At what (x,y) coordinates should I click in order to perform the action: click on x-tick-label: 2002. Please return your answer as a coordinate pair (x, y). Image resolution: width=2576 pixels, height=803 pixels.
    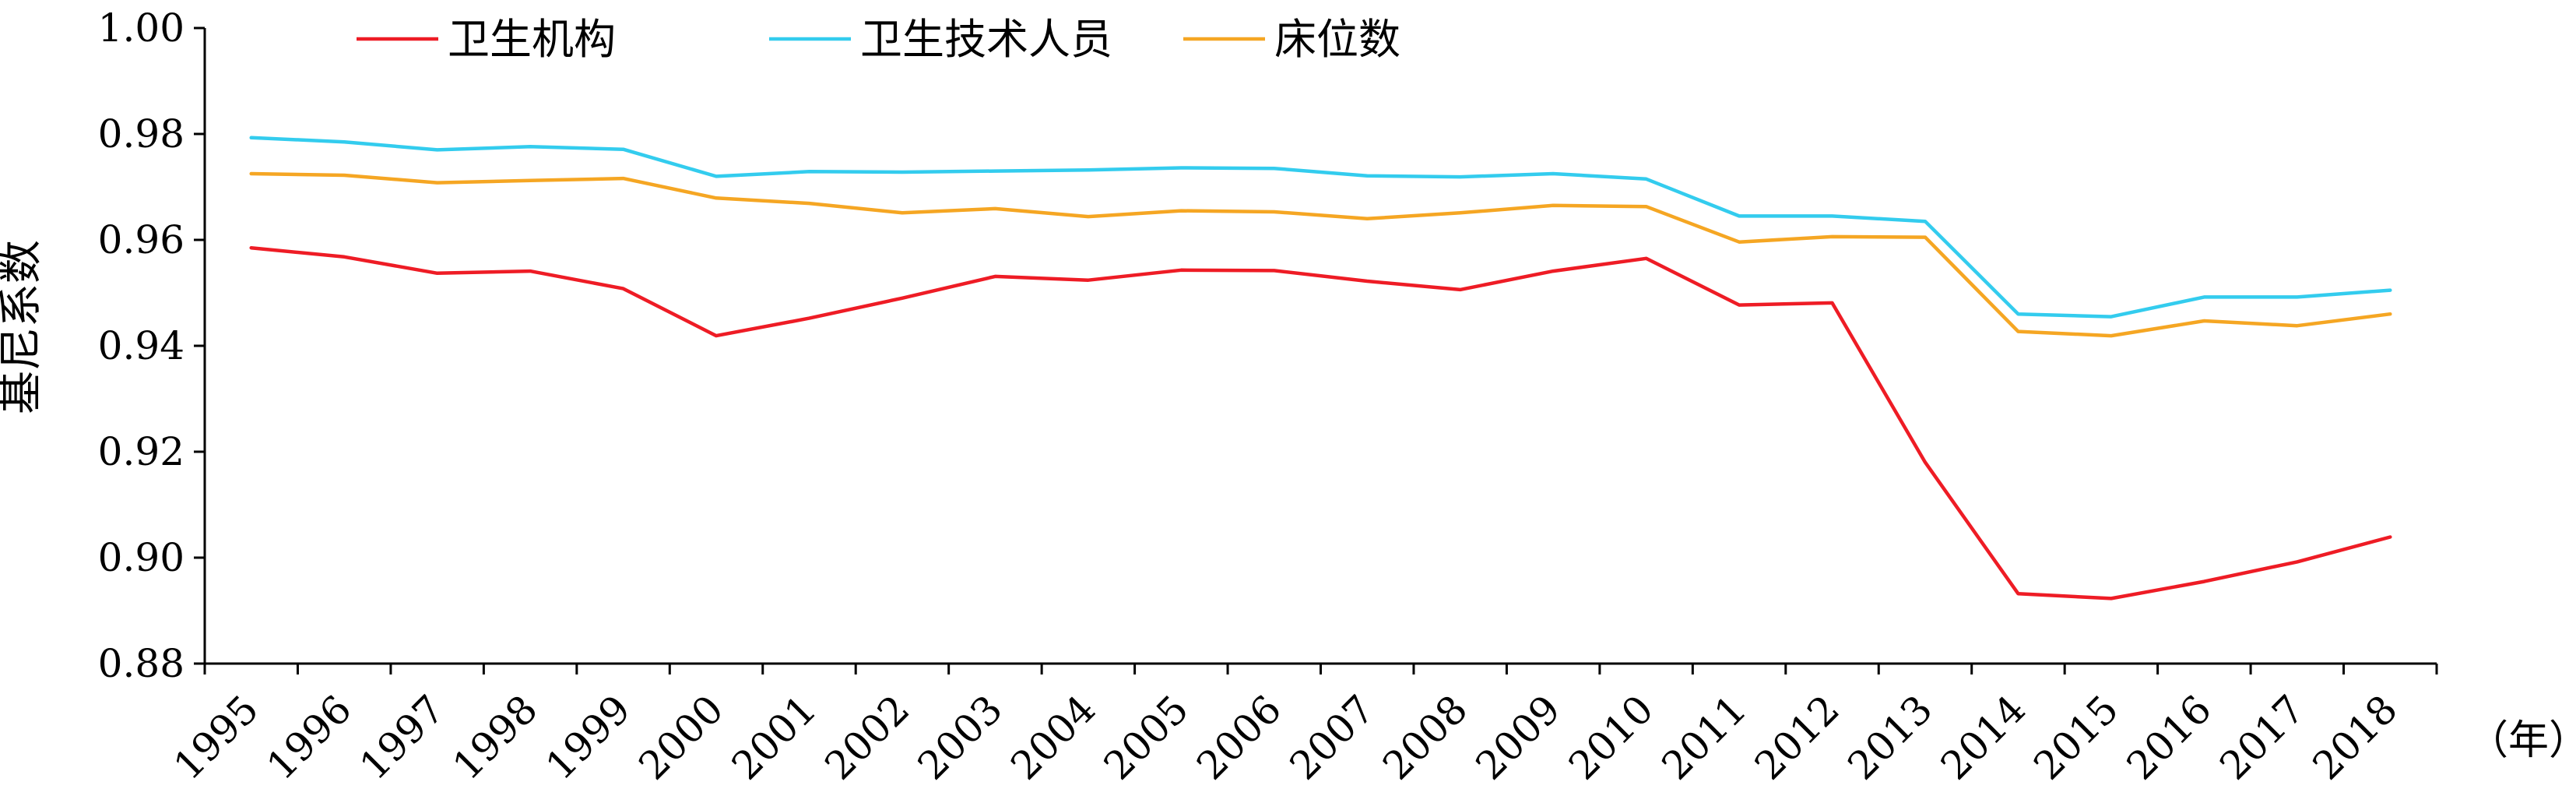
    Looking at the image, I should click on (867, 737).